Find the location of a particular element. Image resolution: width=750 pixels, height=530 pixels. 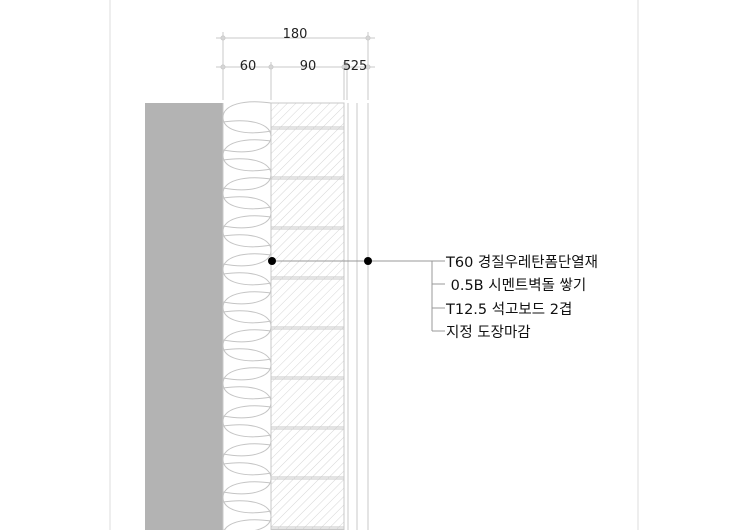

dimension-lines is located at coordinates (295, 66).